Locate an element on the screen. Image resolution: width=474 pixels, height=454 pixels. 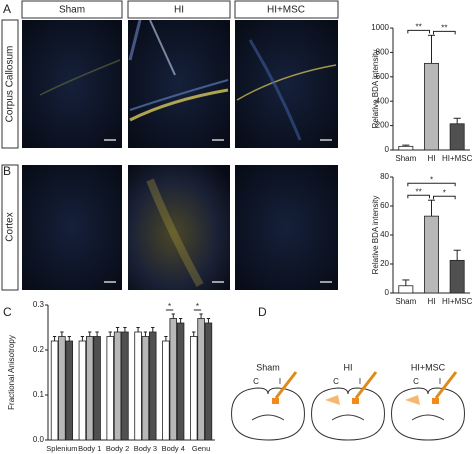
row-header: Corpus Callosum is located at coordinates (10, 84).